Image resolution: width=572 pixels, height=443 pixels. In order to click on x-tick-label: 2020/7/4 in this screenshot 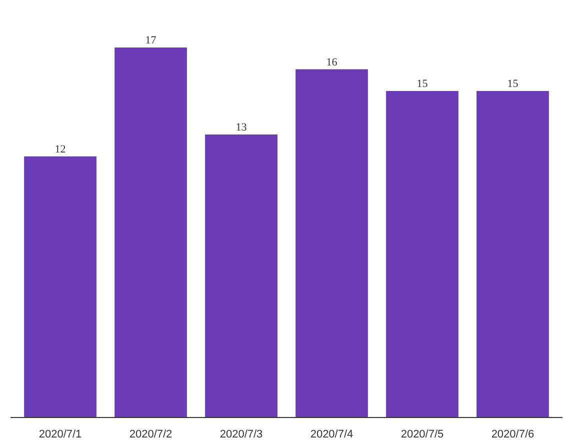, I will do `click(332, 434)`.